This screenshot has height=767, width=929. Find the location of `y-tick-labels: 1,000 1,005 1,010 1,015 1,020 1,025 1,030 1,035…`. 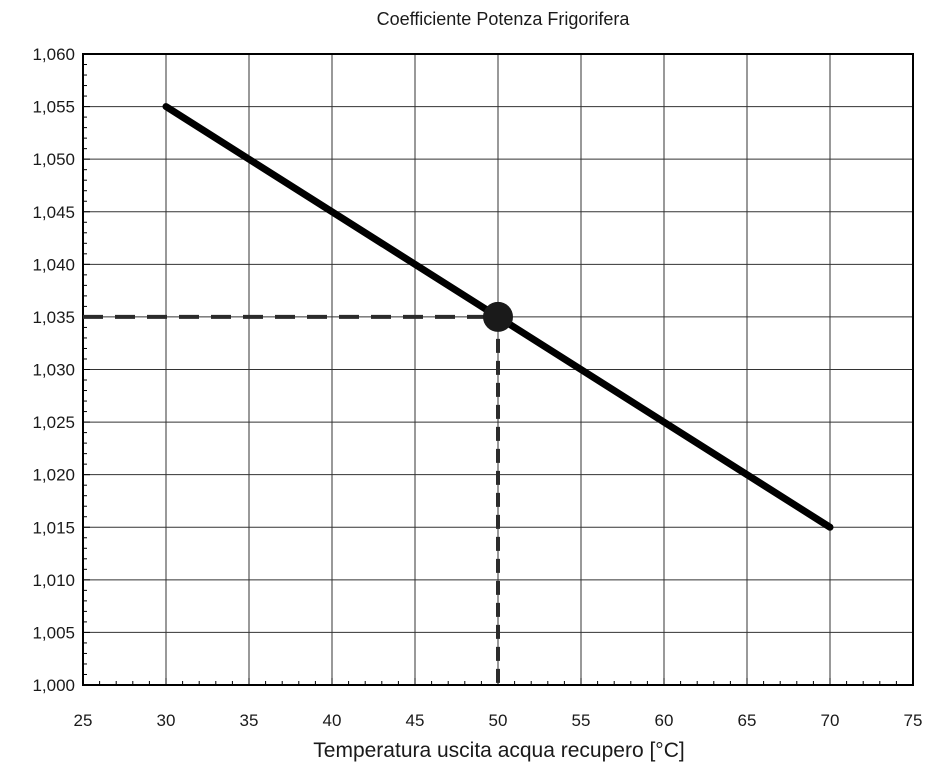

y-tick-labels: 1,000 1,005 1,010 1,015 1,020 1,025 1,030 1,035… is located at coordinates (53, 370).